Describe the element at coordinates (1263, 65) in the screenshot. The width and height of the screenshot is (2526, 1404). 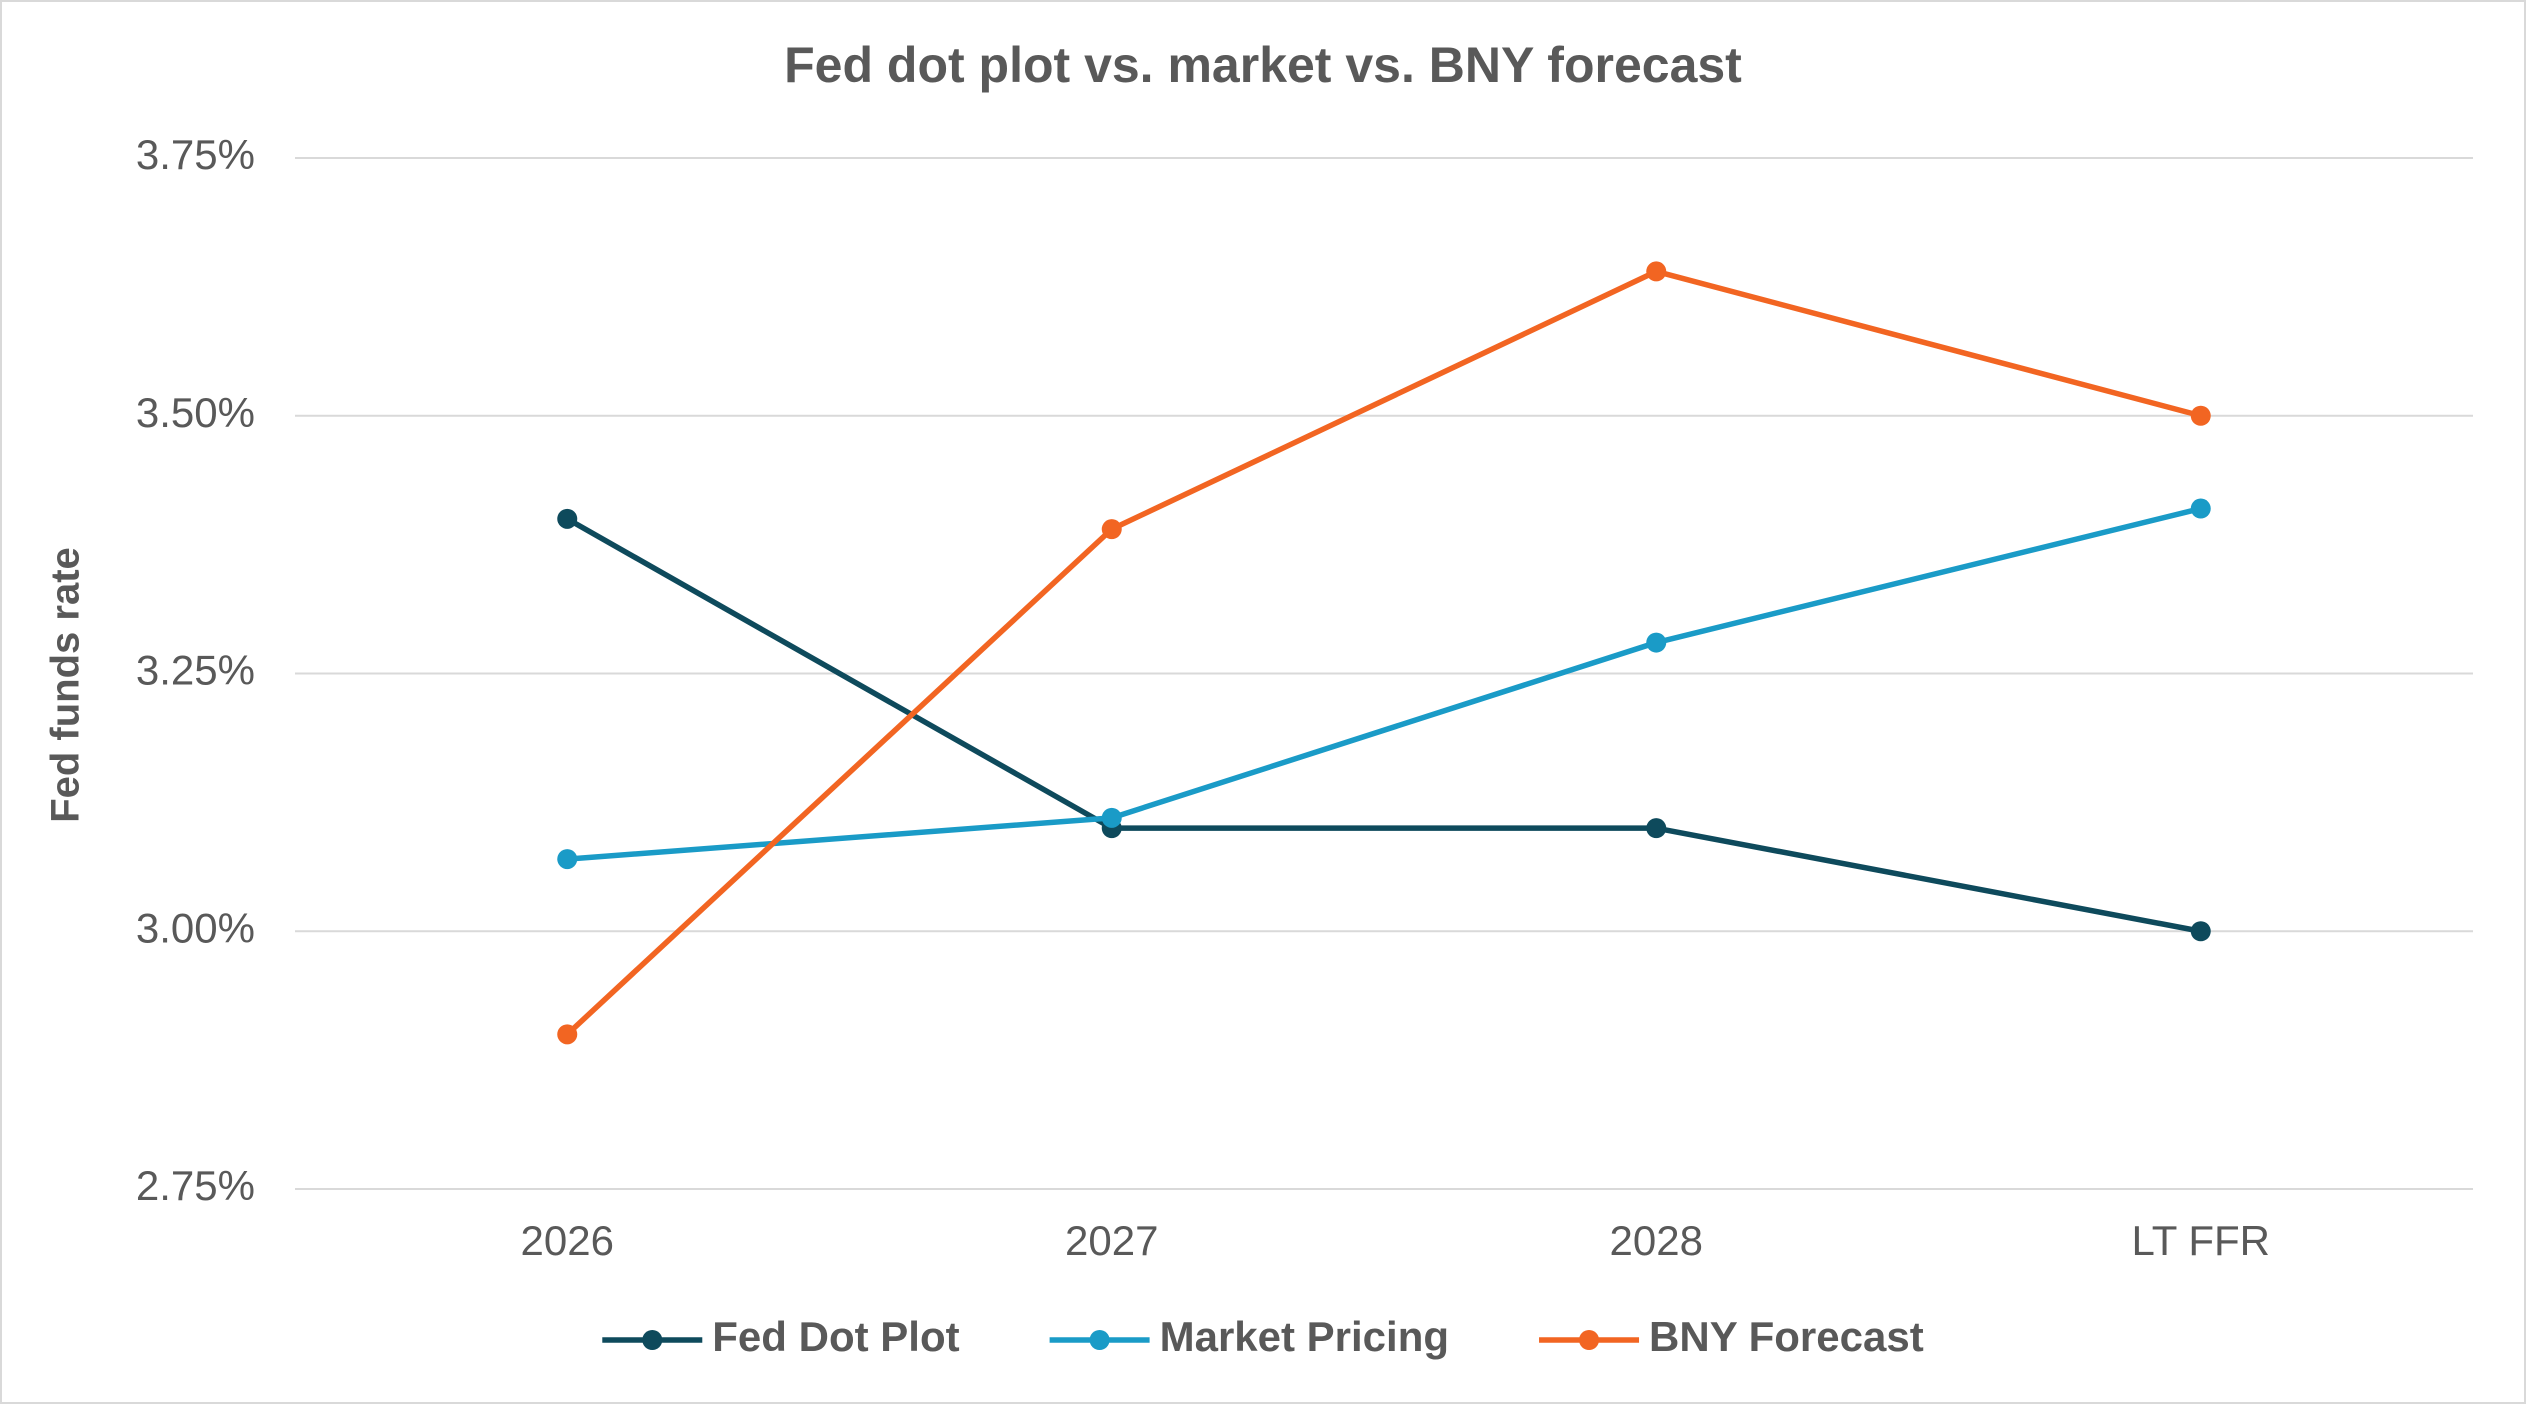
I see `chart-title: Fed dot plot vs. market vs. BNY forecast` at that location.